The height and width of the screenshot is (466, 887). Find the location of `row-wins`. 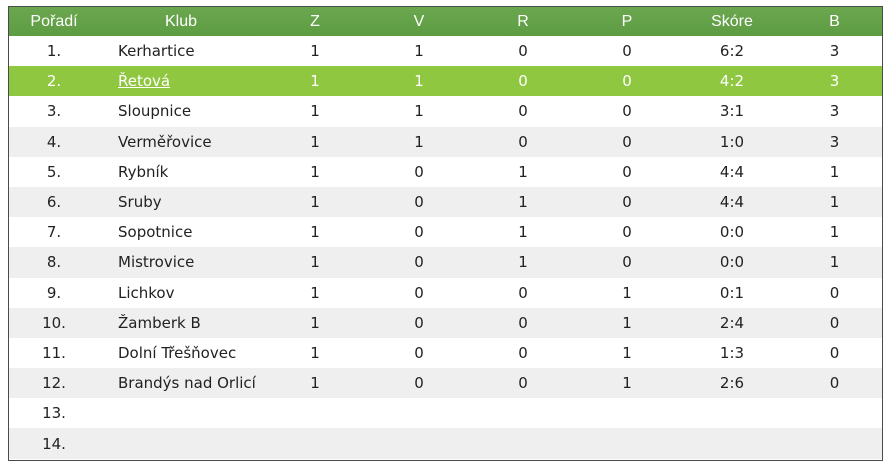

row-wins is located at coordinates (419, 413).